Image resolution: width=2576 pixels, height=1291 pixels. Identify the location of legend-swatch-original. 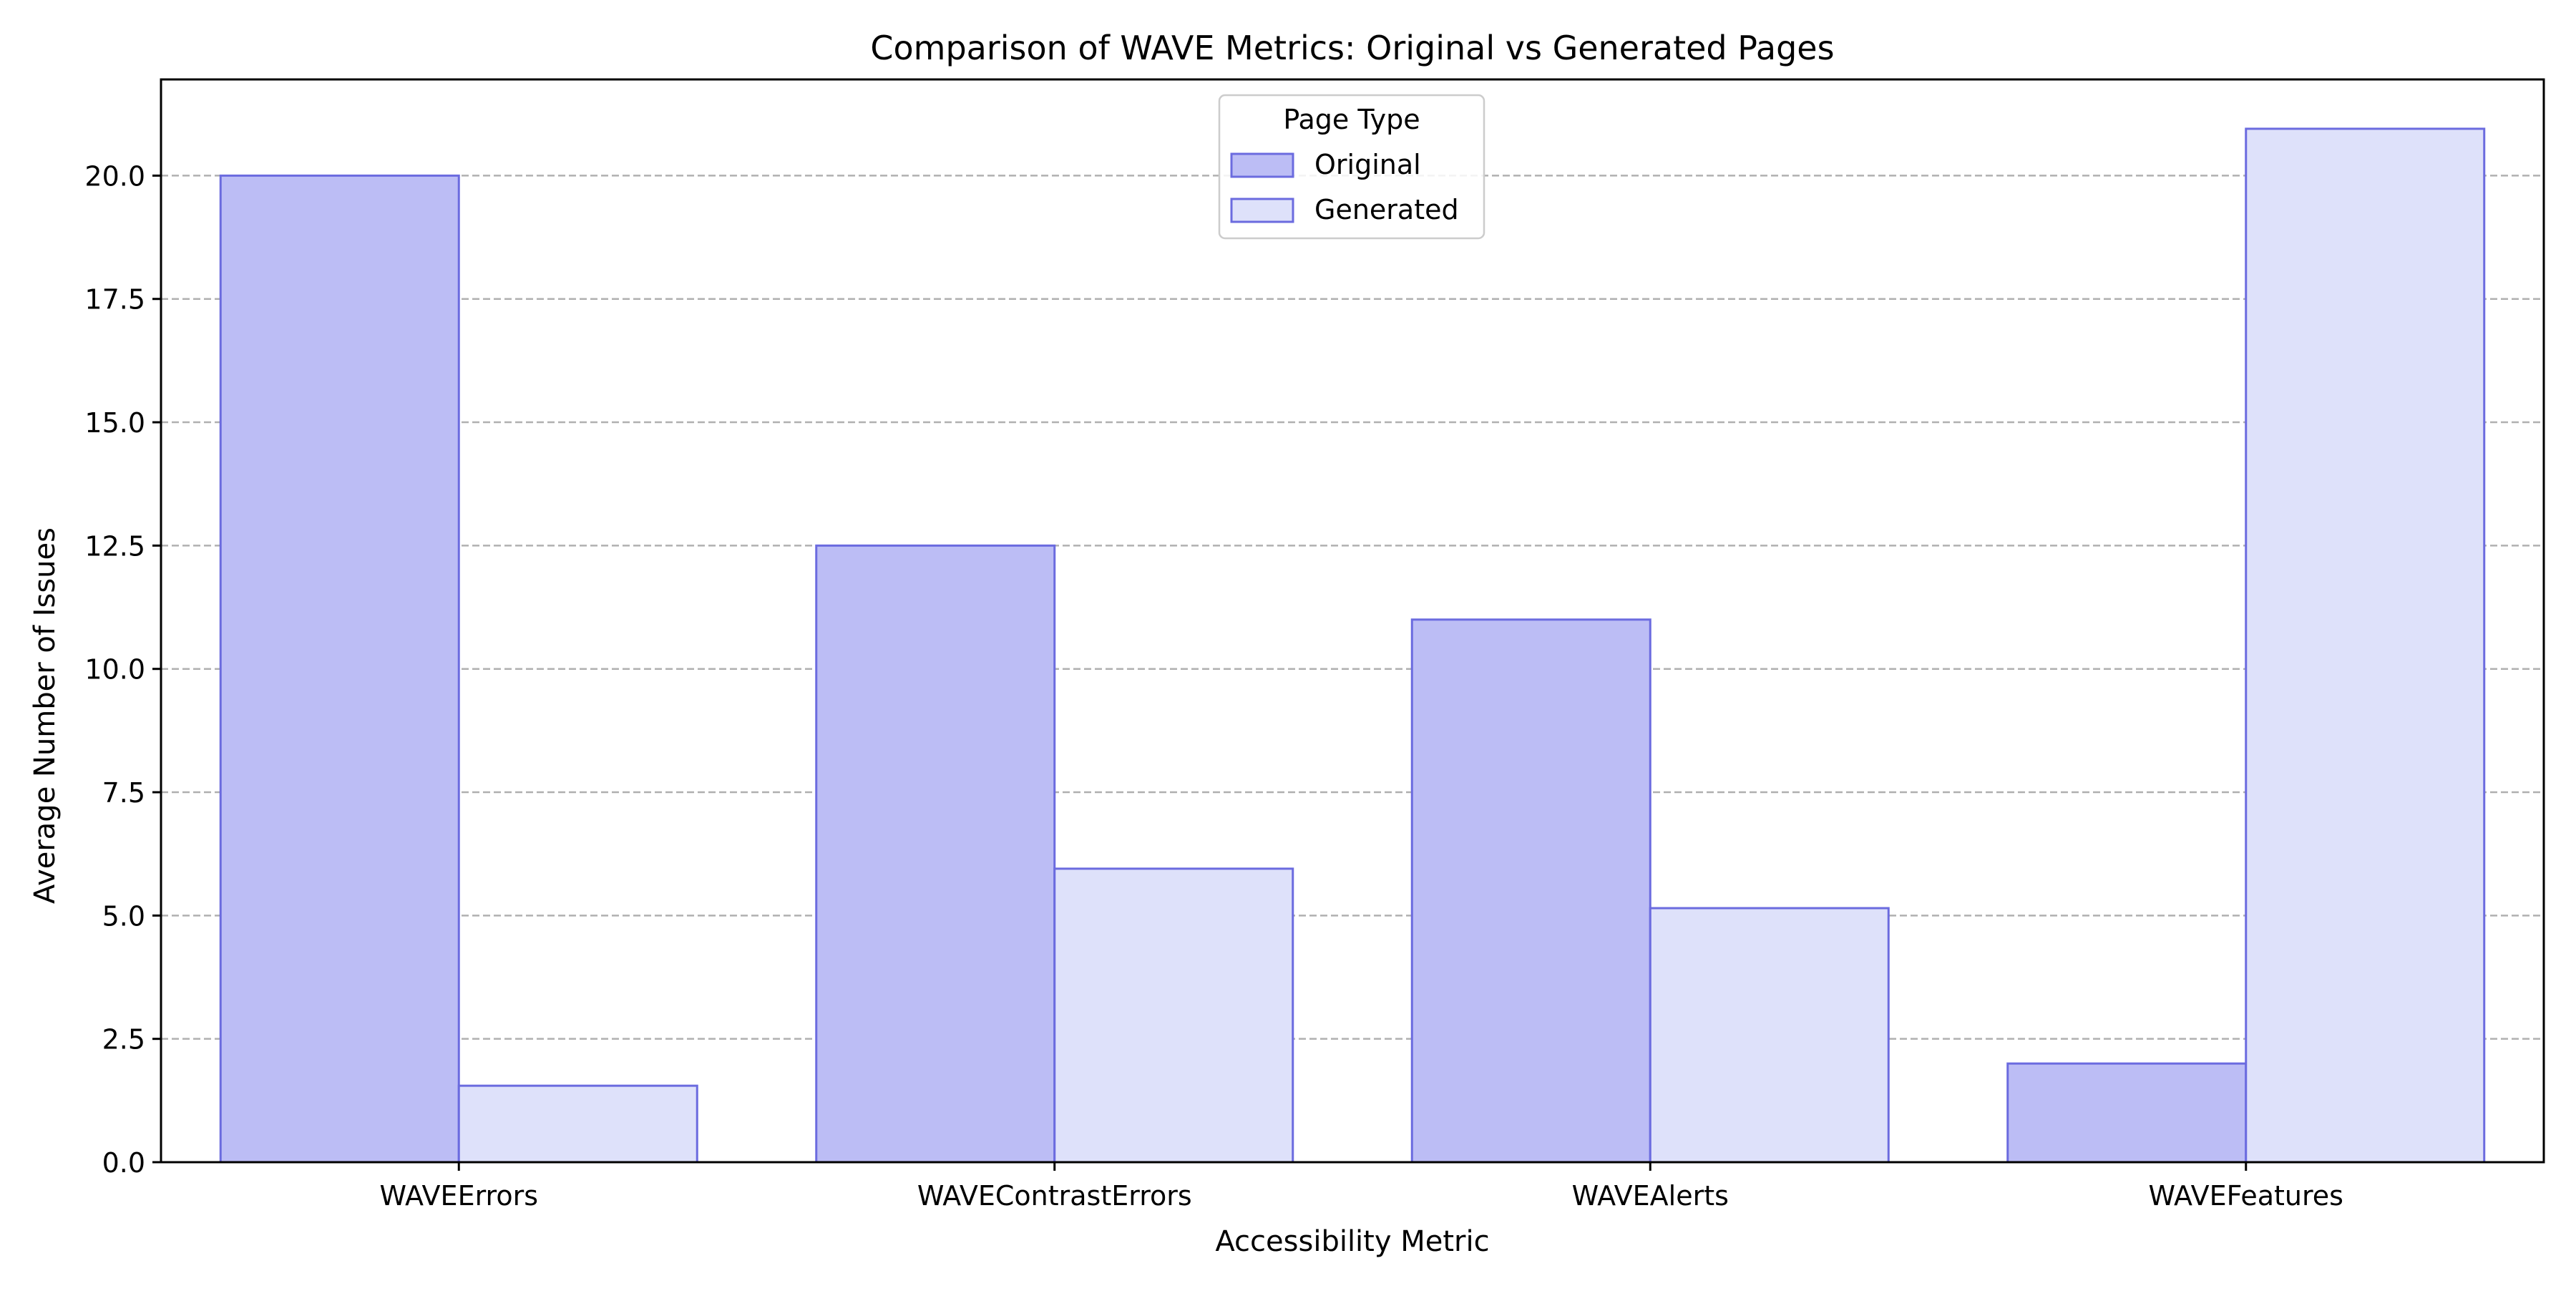
(1262, 165).